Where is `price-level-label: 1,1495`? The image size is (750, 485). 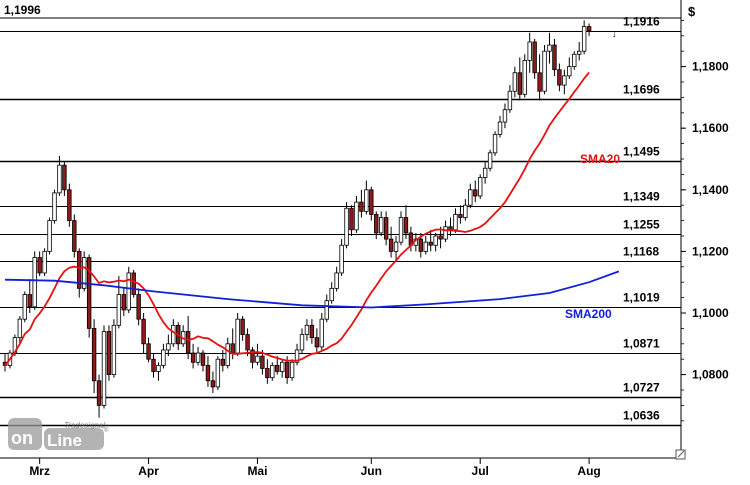 price-level-label: 1,1495 is located at coordinates (641, 152).